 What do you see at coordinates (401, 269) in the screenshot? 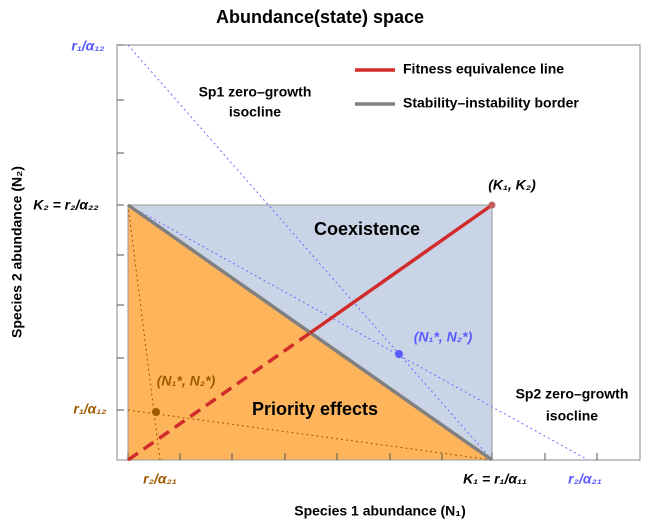
I see `fitness-line` at bounding box center [401, 269].